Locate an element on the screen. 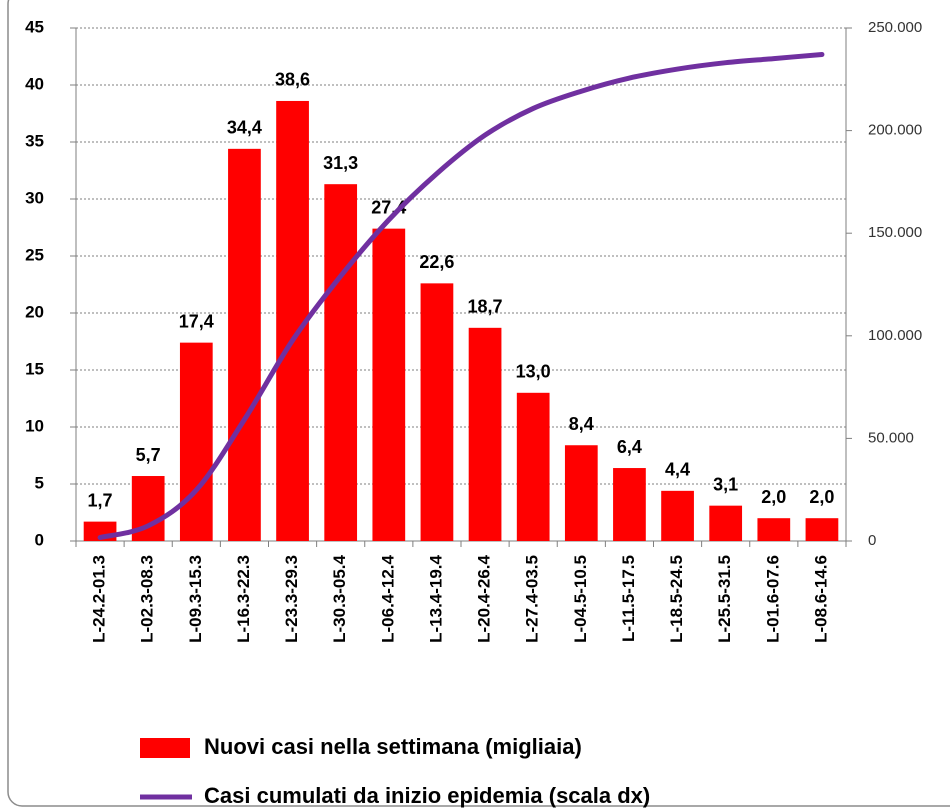 The height and width of the screenshot is (812, 950). y-tick-label: 5 is located at coordinates (39, 482).